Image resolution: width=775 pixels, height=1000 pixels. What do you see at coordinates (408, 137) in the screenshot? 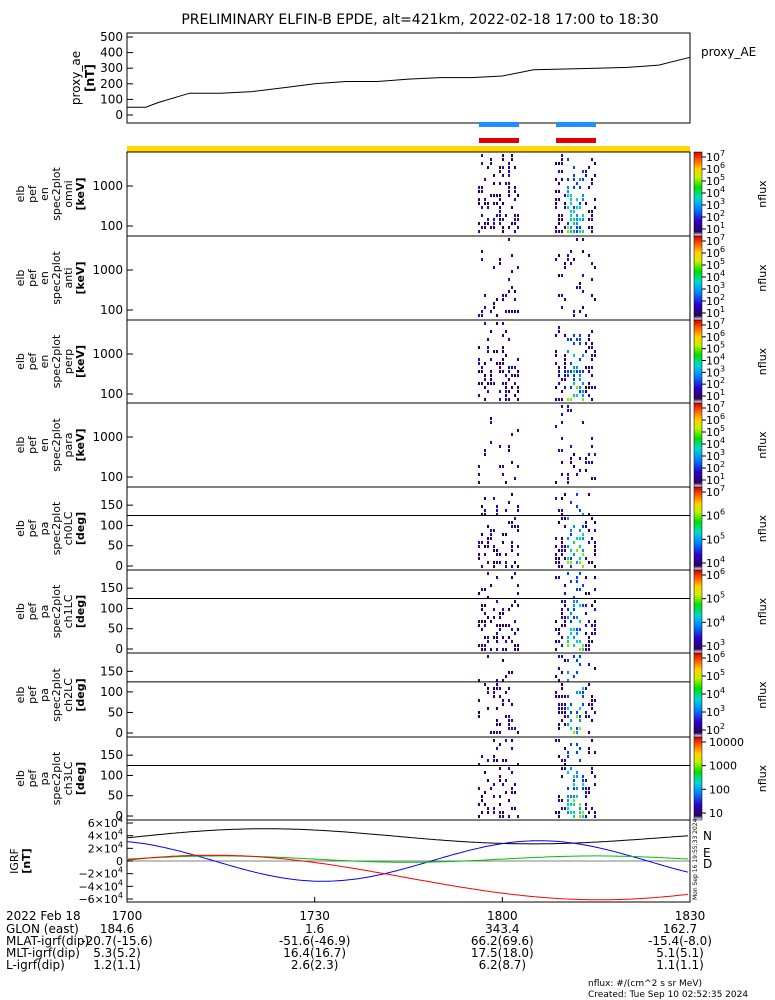
I see `region-bars` at bounding box center [408, 137].